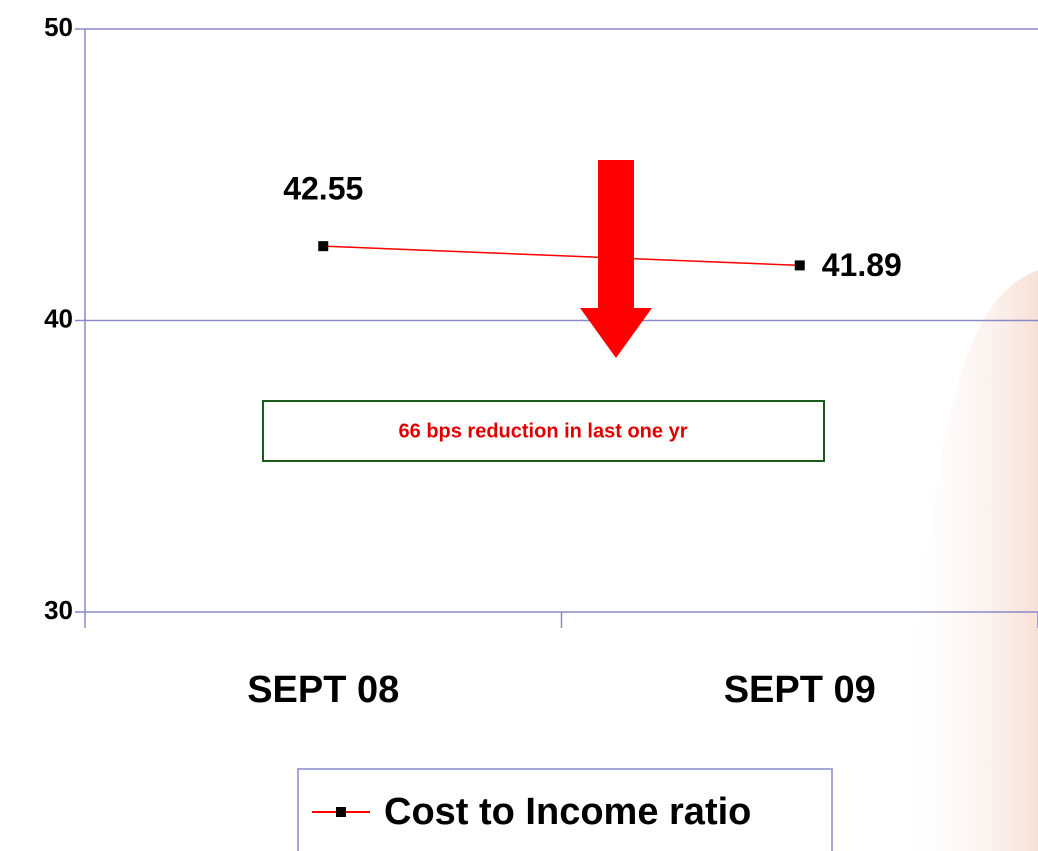 This screenshot has width=1038, height=851. I want to click on legend-marker, so click(341, 812).